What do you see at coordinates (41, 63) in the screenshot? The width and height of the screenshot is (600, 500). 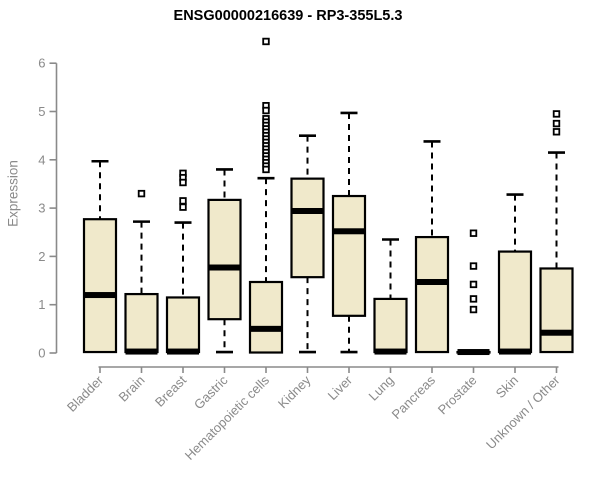 I see `y-tick-label: 6` at bounding box center [41, 63].